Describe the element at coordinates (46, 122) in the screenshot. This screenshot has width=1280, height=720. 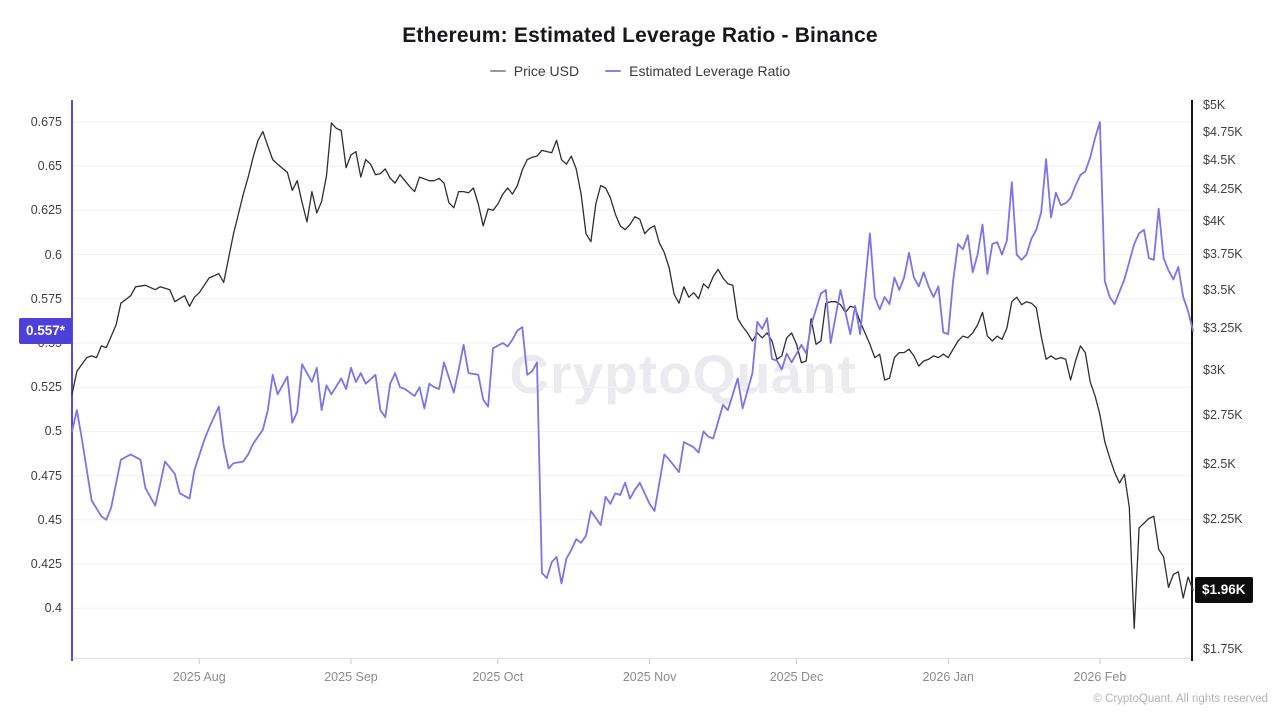
I see `y-axis-left-tick-label: 0.675` at that location.